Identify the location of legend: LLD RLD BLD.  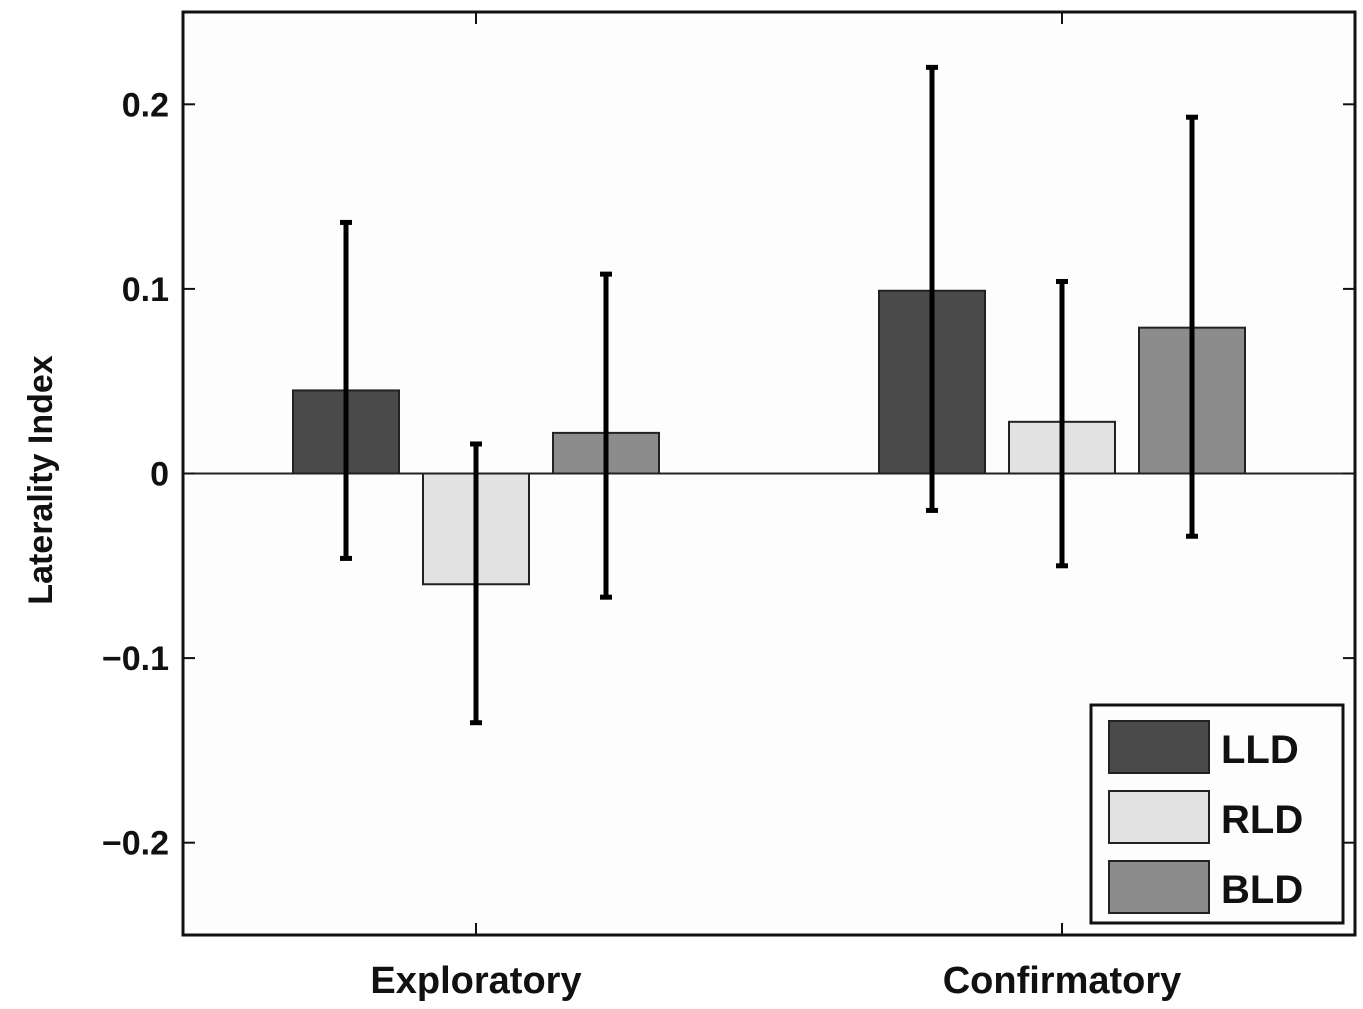
(1217, 814).